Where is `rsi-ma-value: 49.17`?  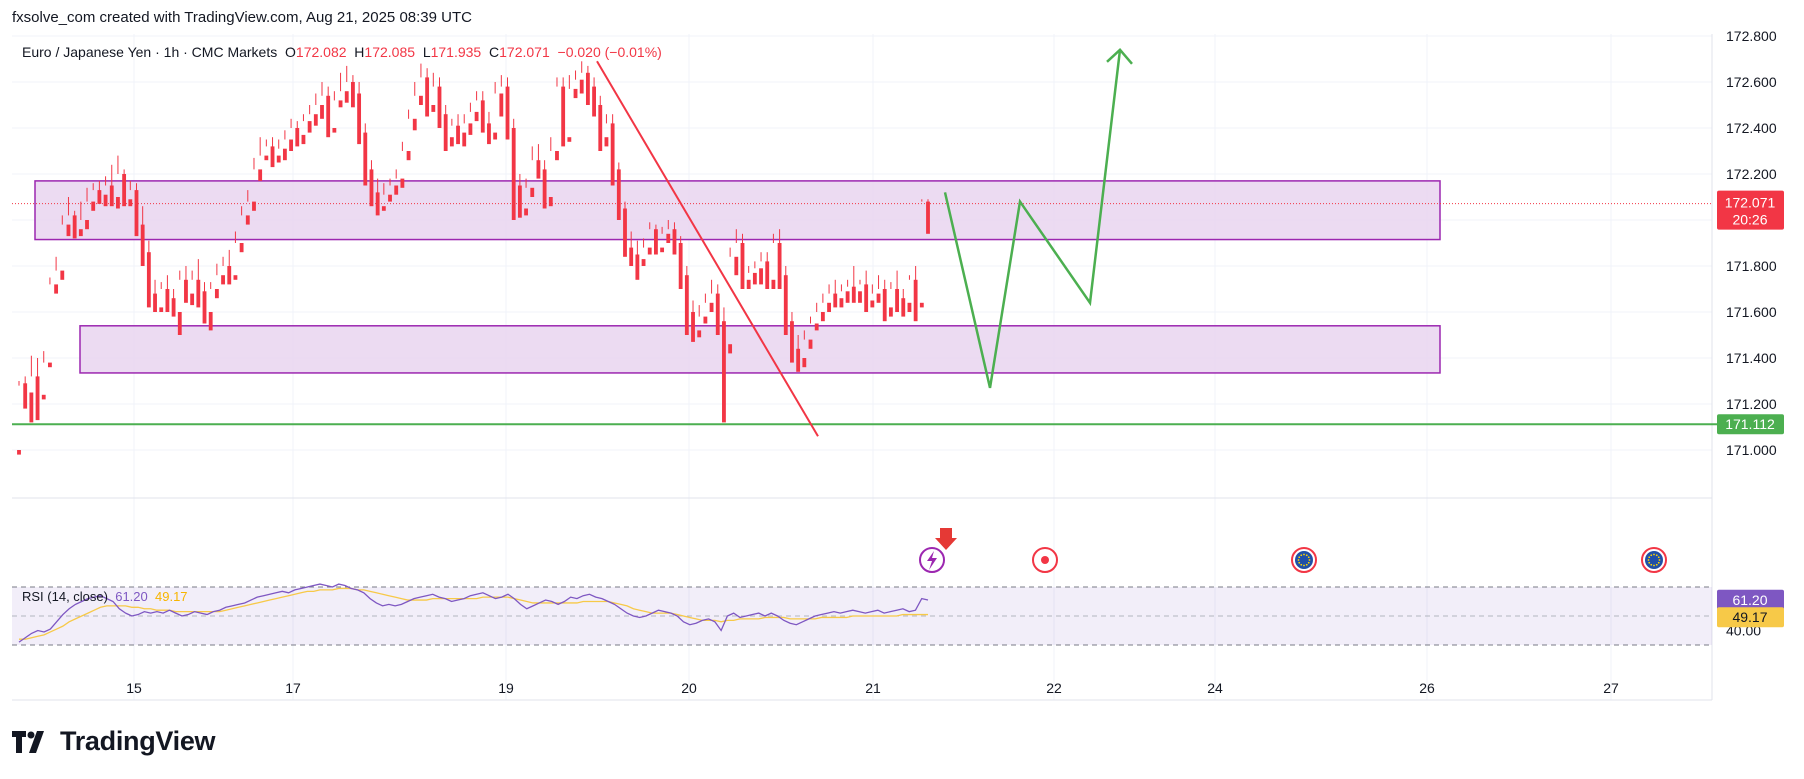 rsi-ma-value: 49.17 is located at coordinates (171, 596).